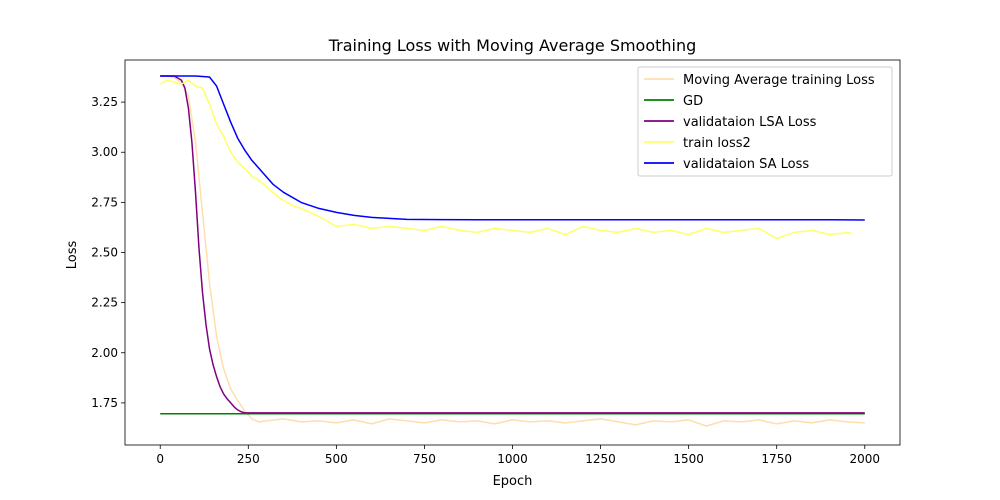  Describe the element at coordinates (104, 353) in the screenshot. I see `y-tick-label: 2.00` at that location.